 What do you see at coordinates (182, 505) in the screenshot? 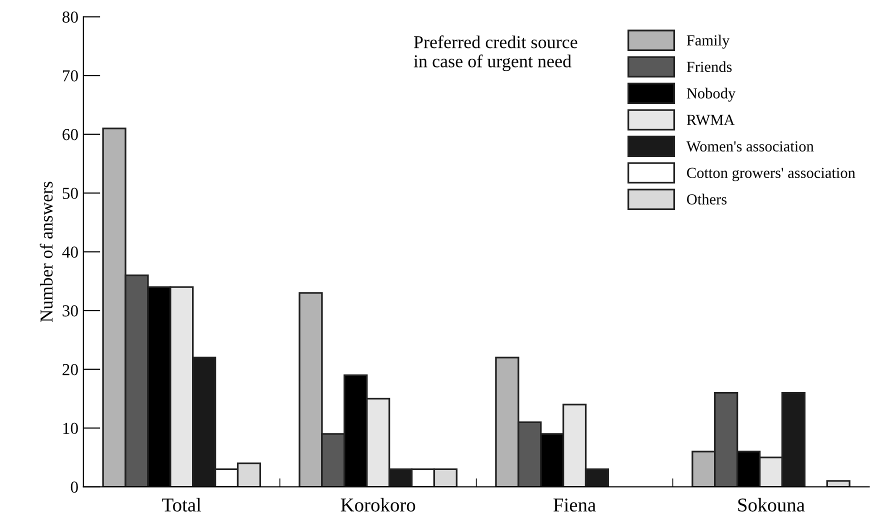
I see `x-tick-label: Total` at bounding box center [182, 505].